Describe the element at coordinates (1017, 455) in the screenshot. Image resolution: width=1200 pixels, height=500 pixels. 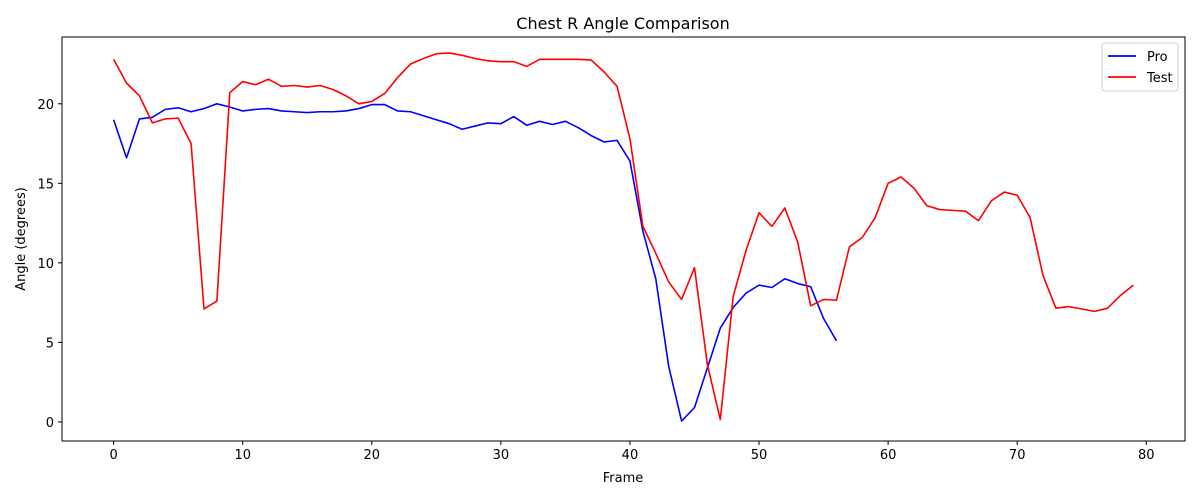
I see `x-tick-label: 70` at that location.